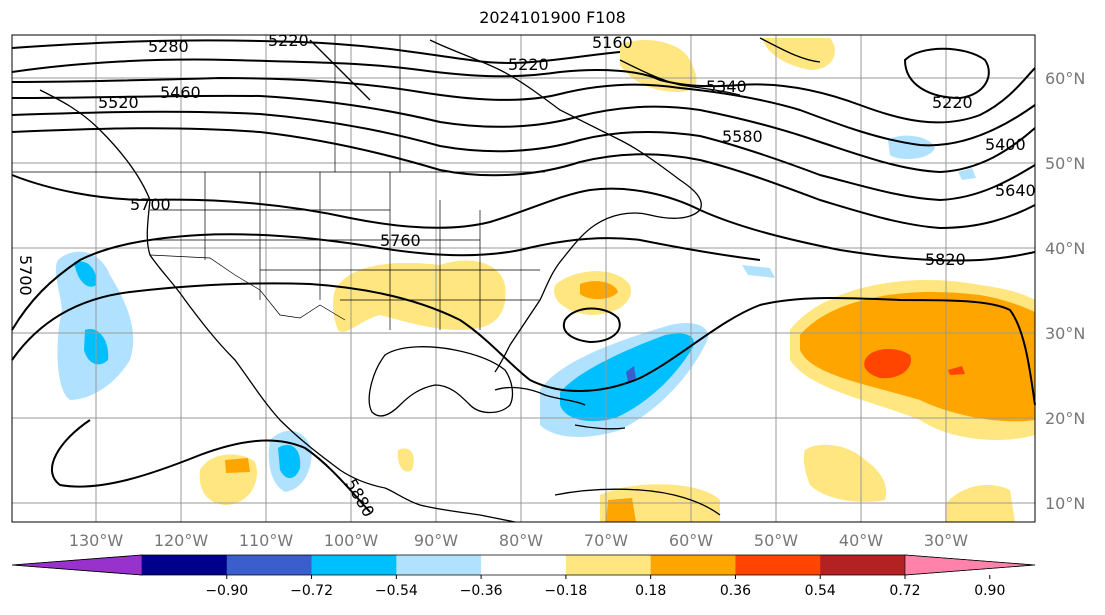 This screenshot has width=1105, height=615. I want to click on lon-label: 80°W, so click(521, 540).